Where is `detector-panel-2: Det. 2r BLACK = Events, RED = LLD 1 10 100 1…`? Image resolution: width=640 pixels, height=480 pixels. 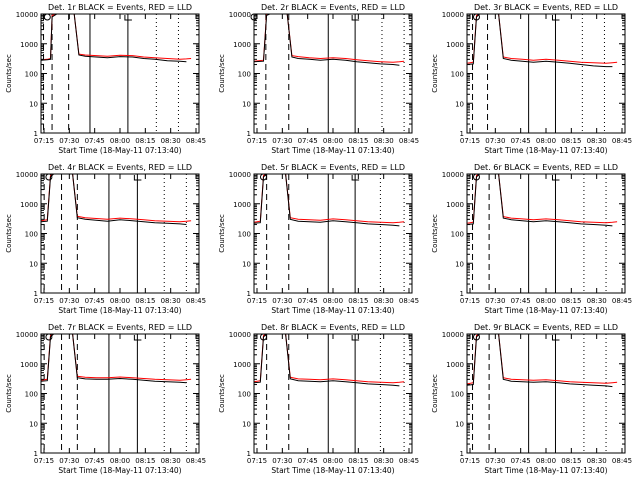 detector-panel-2: Det. 2r BLACK = Events, RED = LLD 1 10 100 1… is located at coordinates (318, 79).